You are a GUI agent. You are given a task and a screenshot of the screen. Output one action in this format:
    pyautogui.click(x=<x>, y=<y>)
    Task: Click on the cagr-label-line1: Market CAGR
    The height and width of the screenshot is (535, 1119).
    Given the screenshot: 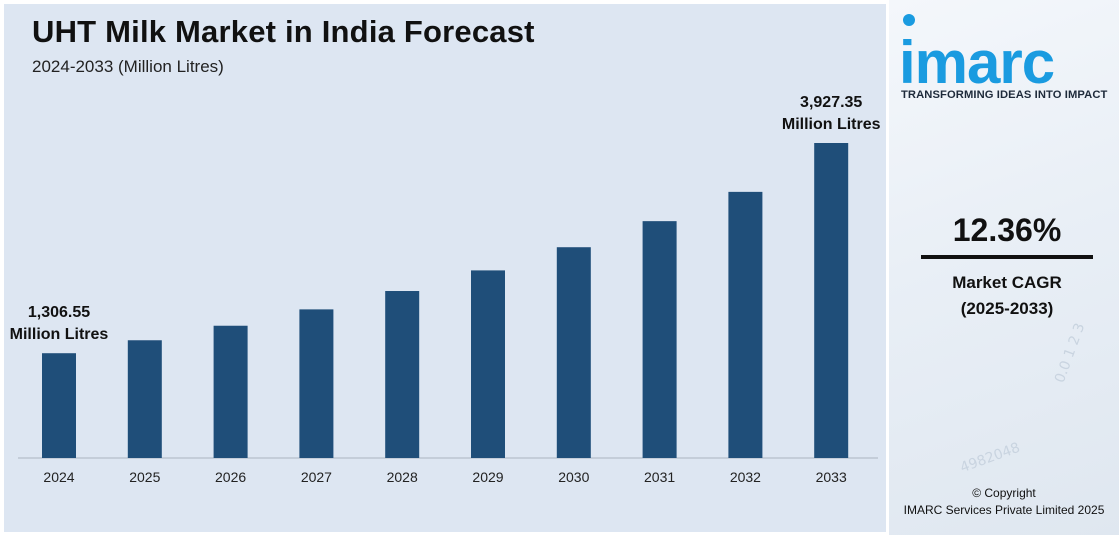 What is the action you would take?
    pyautogui.click(x=1007, y=282)
    